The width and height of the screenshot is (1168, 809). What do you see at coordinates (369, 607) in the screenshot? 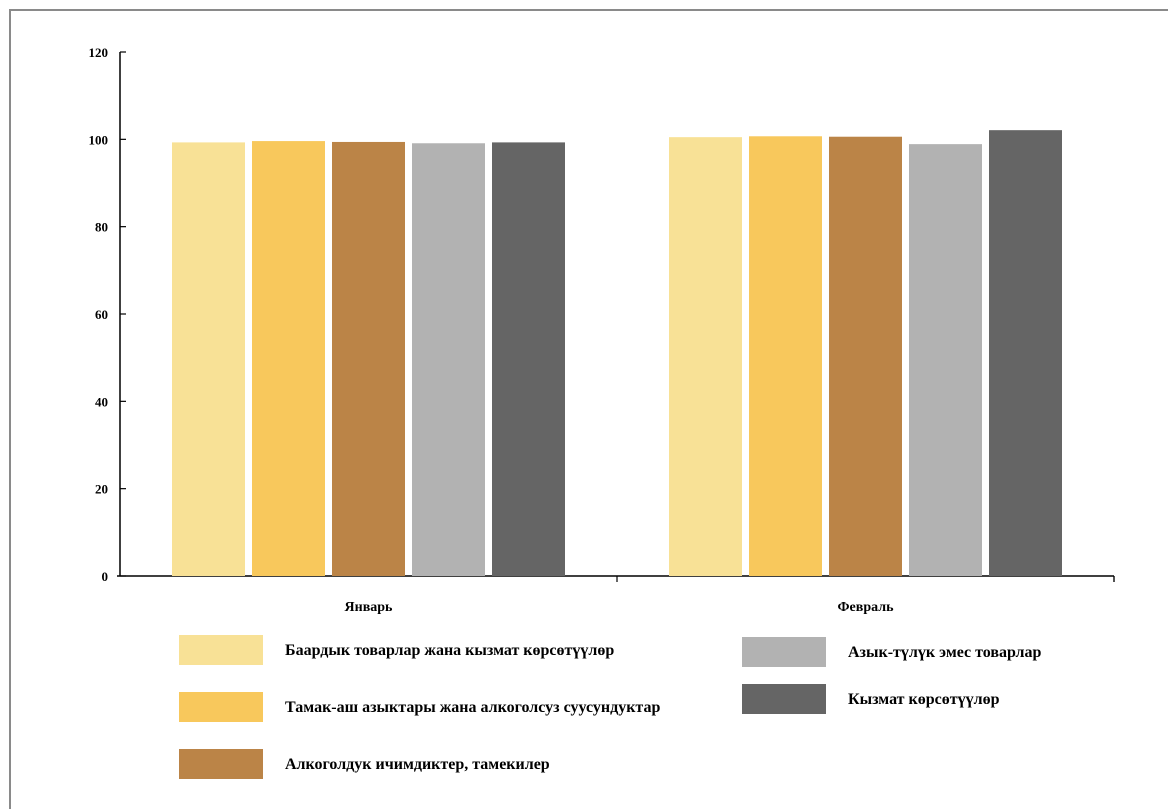
I see `x-tick-label-1: Январь` at bounding box center [369, 607].